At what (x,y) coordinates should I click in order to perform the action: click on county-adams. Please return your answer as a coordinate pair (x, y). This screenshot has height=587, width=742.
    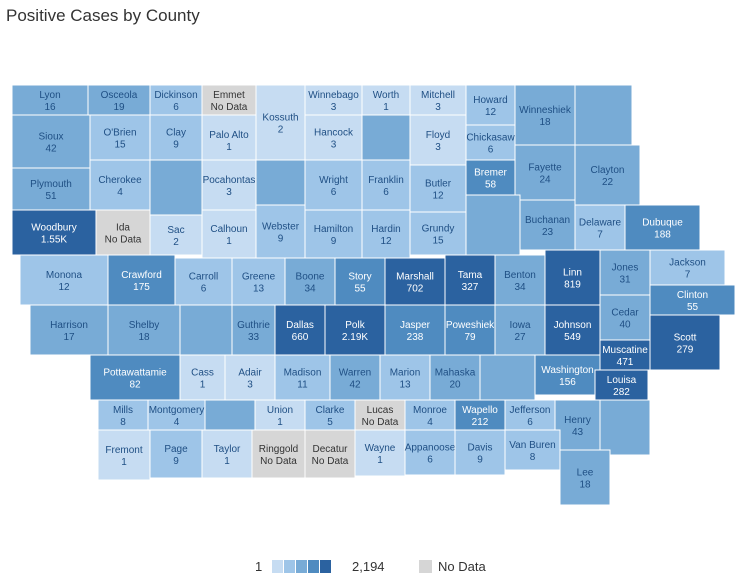
    Looking at the image, I should click on (230, 415).